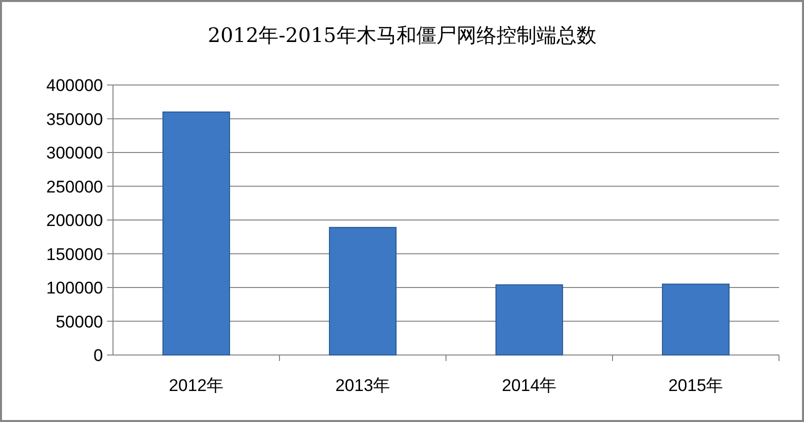 This screenshot has width=804, height=422. I want to click on y-tick-label: 50000, so click(79, 322).